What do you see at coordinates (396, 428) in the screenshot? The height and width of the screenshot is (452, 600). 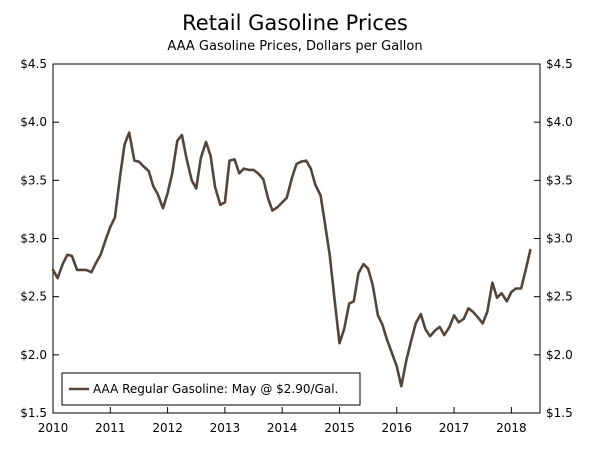 I see `x-tick-label: 2016` at bounding box center [396, 428].